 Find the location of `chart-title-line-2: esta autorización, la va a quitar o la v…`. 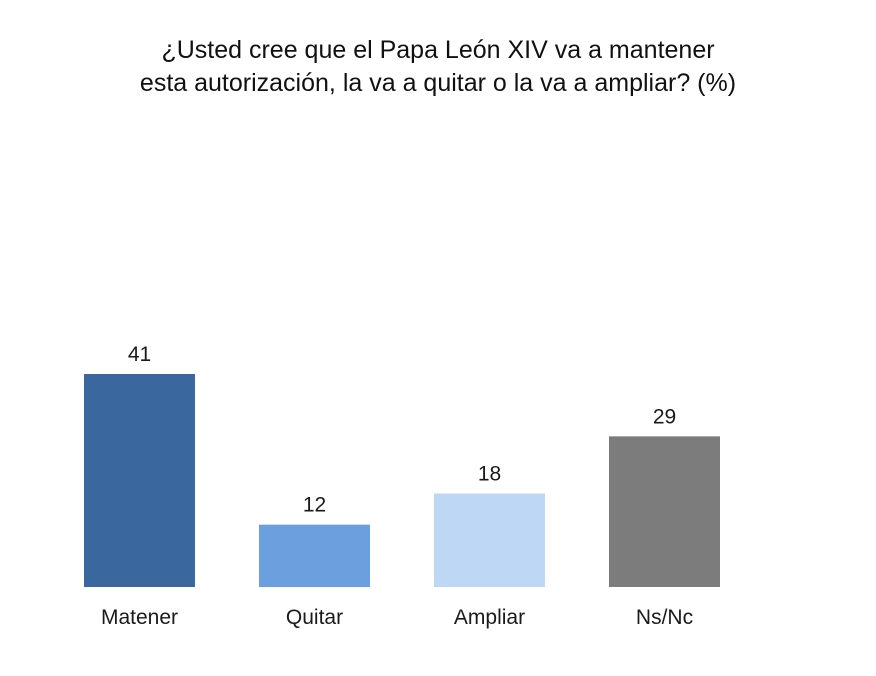

chart-title-line-2: esta autorización, la va a quitar o la v… is located at coordinates (438, 83).